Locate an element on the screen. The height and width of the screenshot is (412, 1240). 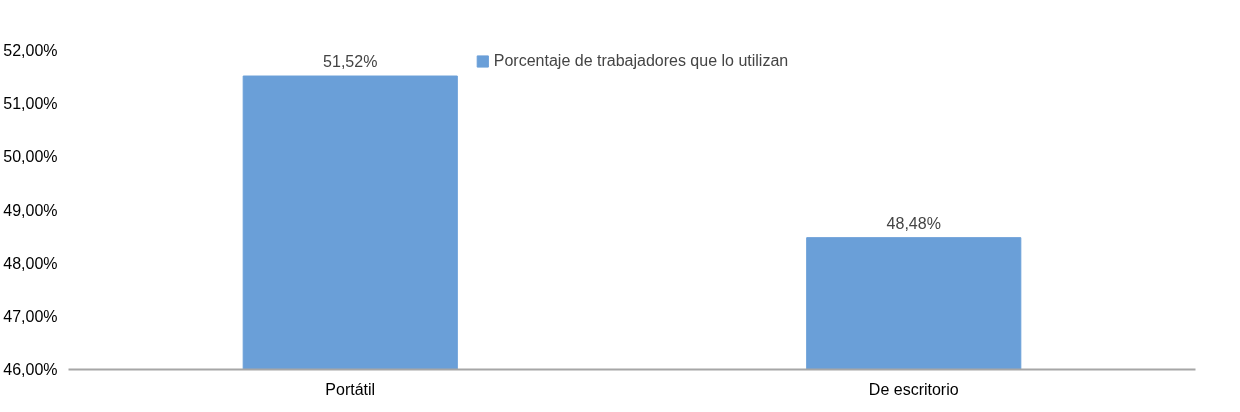
y-tick-label: 46,00% is located at coordinates (30, 369).